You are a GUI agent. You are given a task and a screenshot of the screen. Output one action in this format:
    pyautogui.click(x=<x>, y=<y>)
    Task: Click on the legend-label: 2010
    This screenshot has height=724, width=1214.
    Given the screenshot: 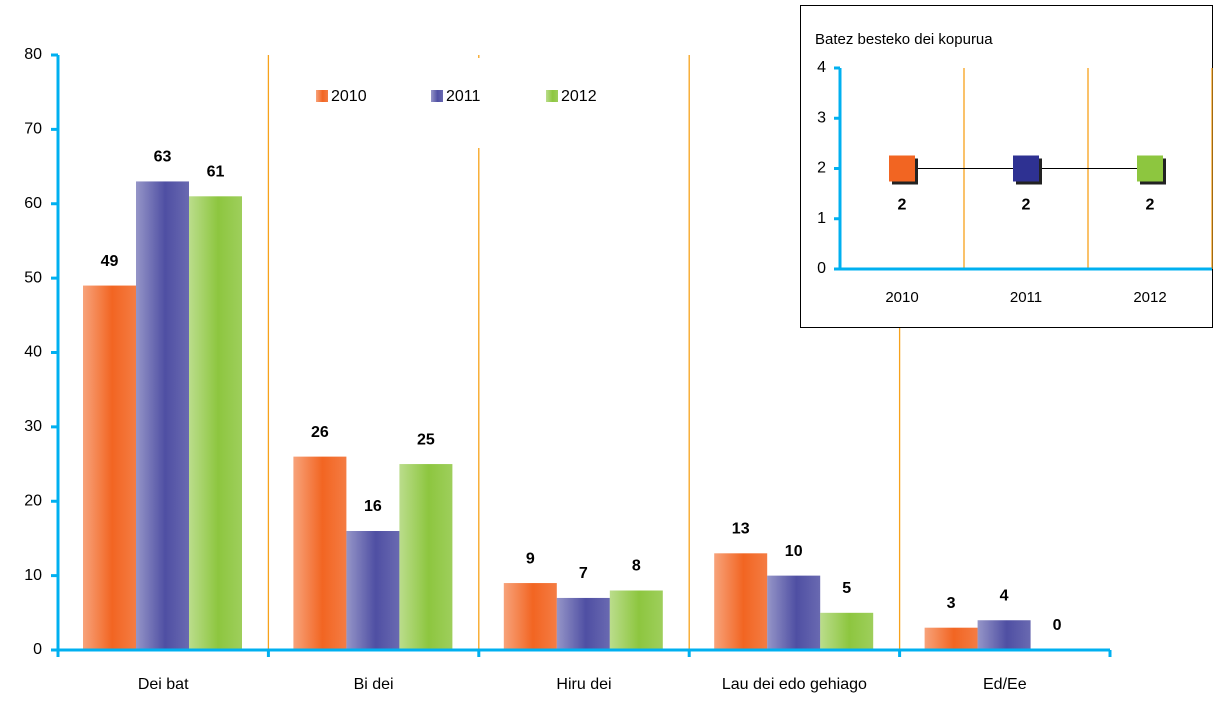 What is the action you would take?
    pyautogui.click(x=349, y=96)
    